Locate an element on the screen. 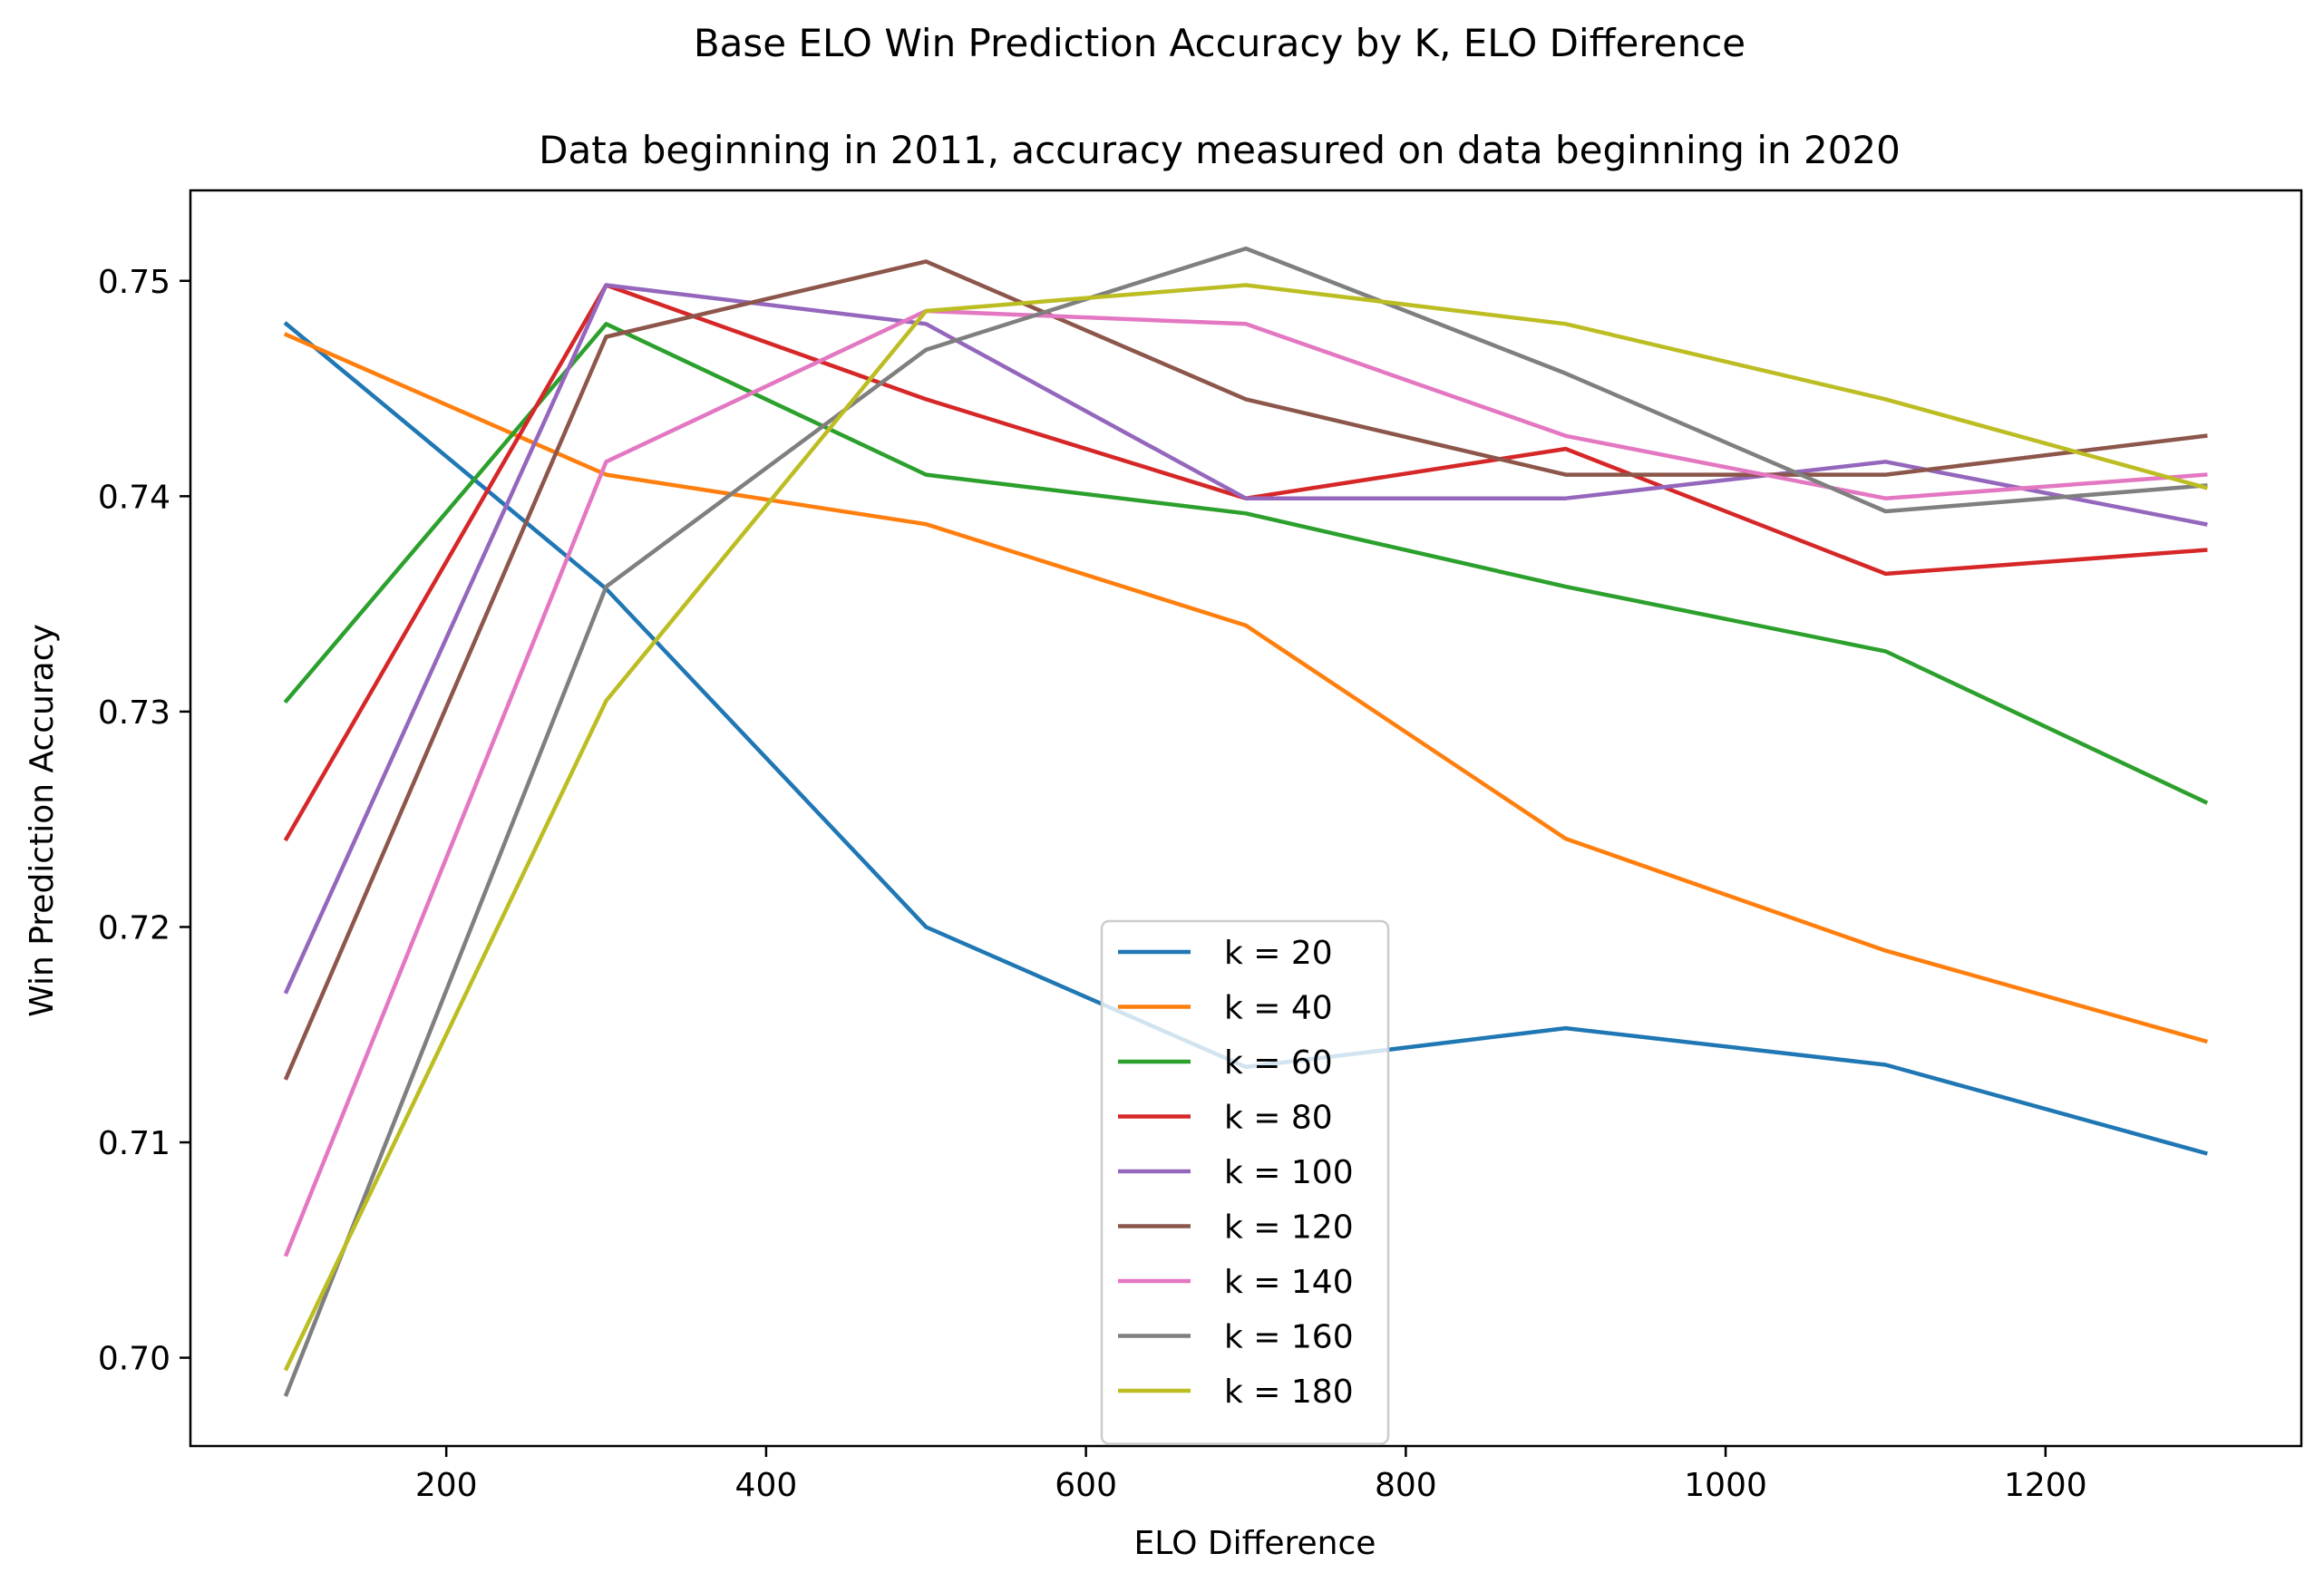 This screenshot has width=2324, height=1592. x-axis-label: ELO Difference is located at coordinates (1255, 1543).